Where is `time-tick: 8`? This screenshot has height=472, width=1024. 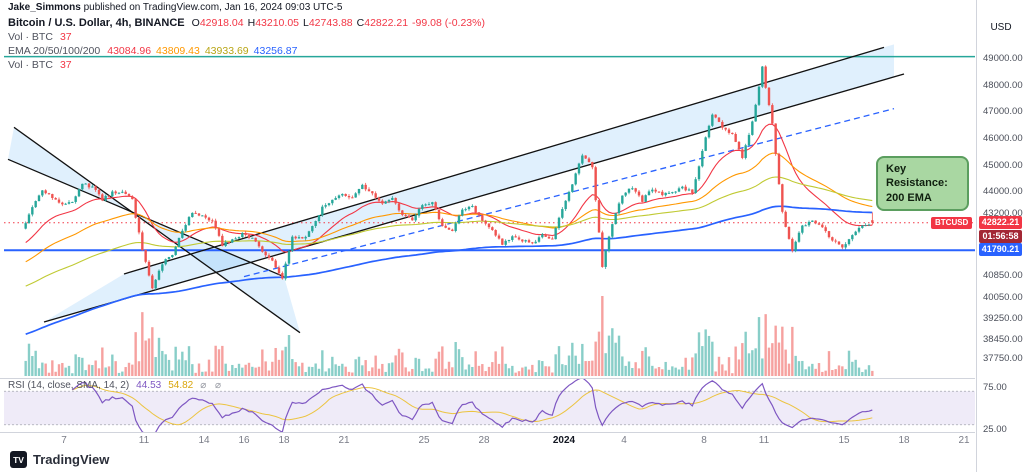
time-tick: 8 is located at coordinates (704, 440).